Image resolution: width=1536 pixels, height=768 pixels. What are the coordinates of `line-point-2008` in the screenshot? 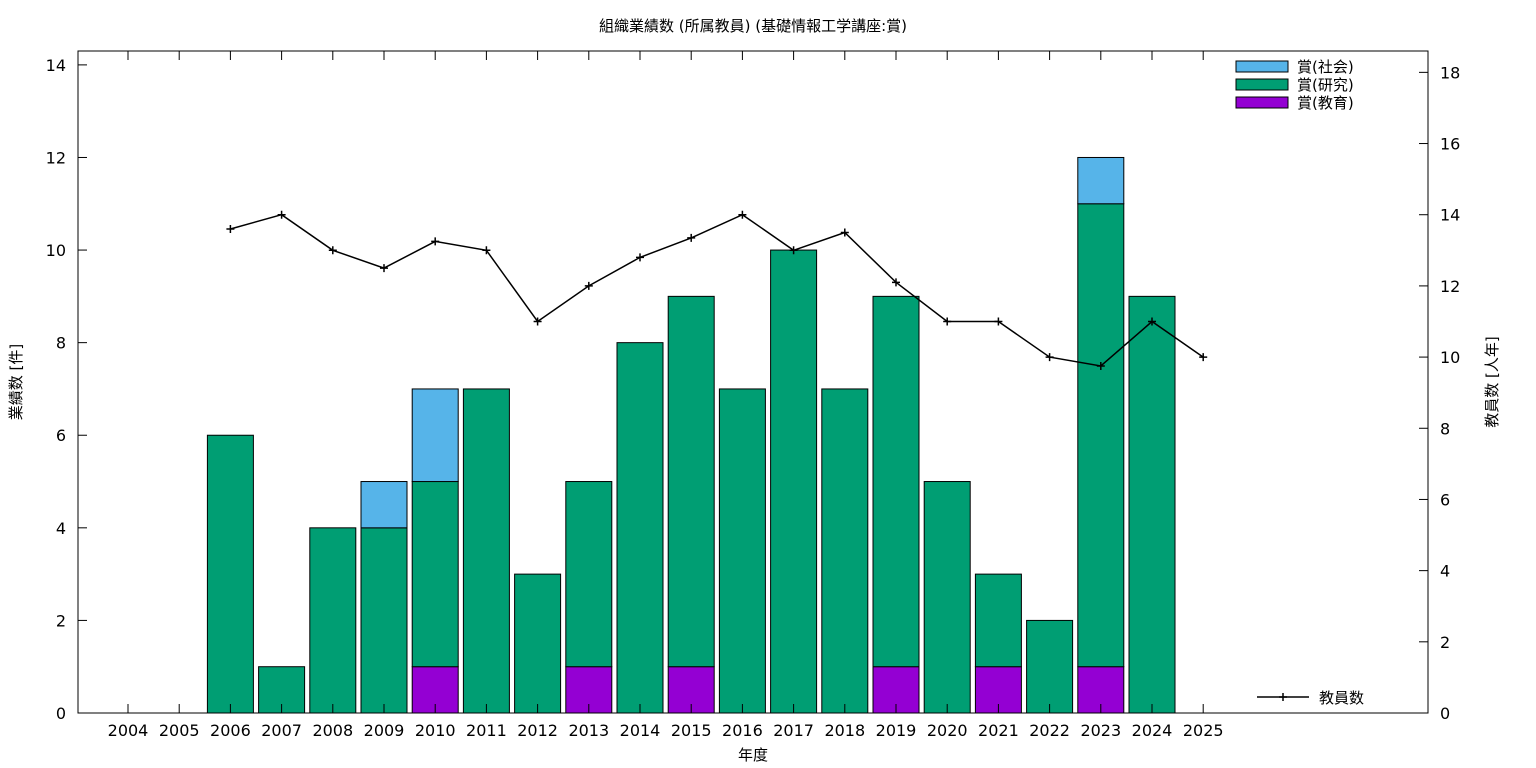 It's located at (332, 250).